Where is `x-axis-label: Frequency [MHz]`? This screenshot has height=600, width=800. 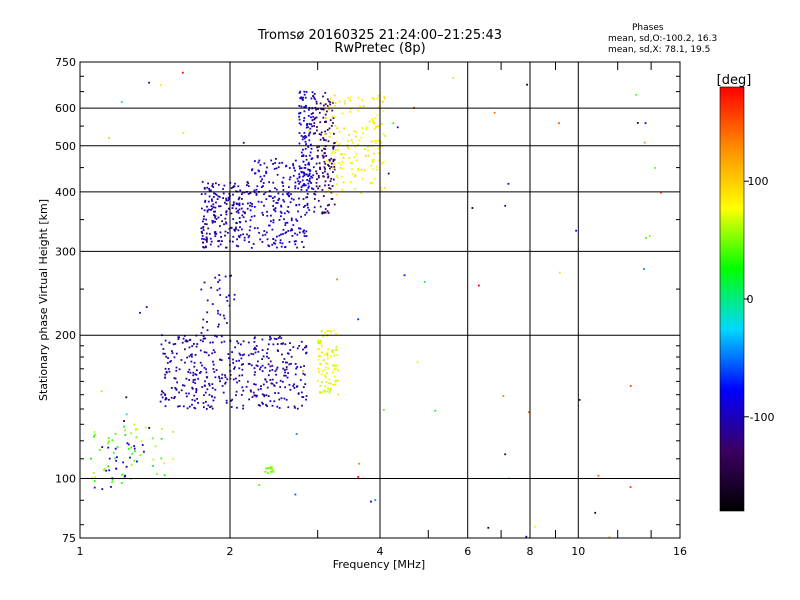
x-axis-label: Frequency [MHz] is located at coordinates (379, 564).